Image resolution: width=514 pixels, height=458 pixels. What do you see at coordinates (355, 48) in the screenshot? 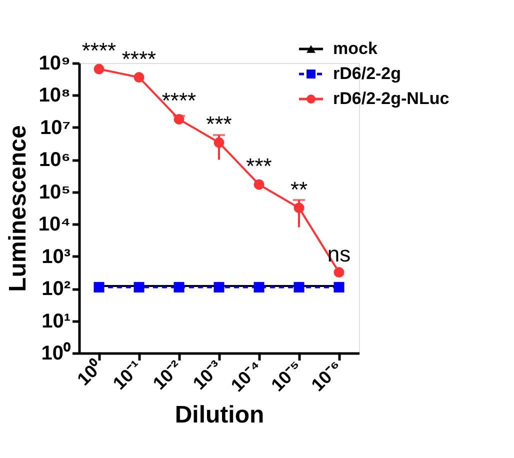
I see `legend-label: mock` at bounding box center [355, 48].